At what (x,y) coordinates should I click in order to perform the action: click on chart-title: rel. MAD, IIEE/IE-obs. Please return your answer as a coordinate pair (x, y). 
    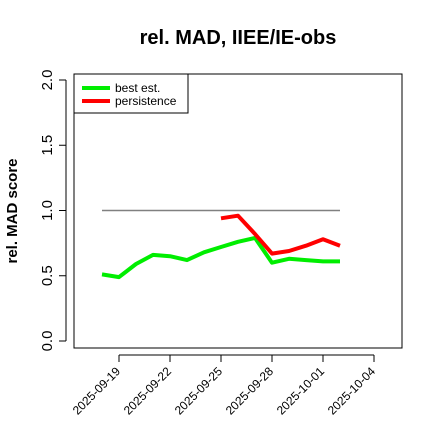
    Looking at the image, I should click on (238, 38).